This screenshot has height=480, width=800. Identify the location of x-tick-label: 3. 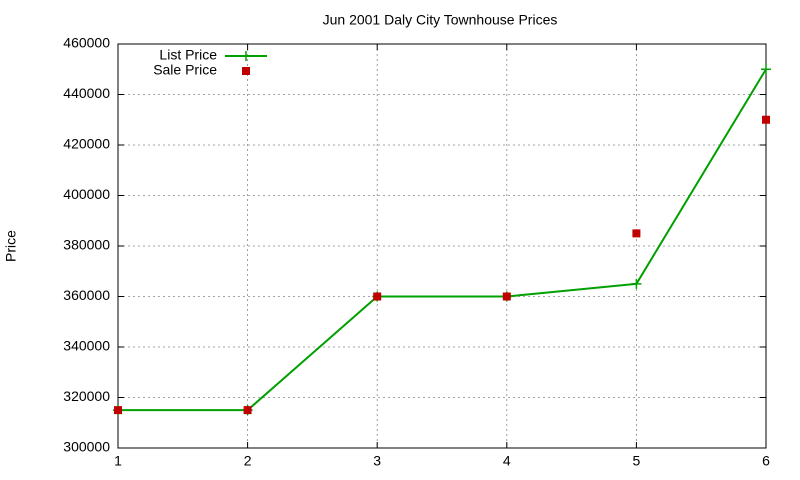
(377, 461).